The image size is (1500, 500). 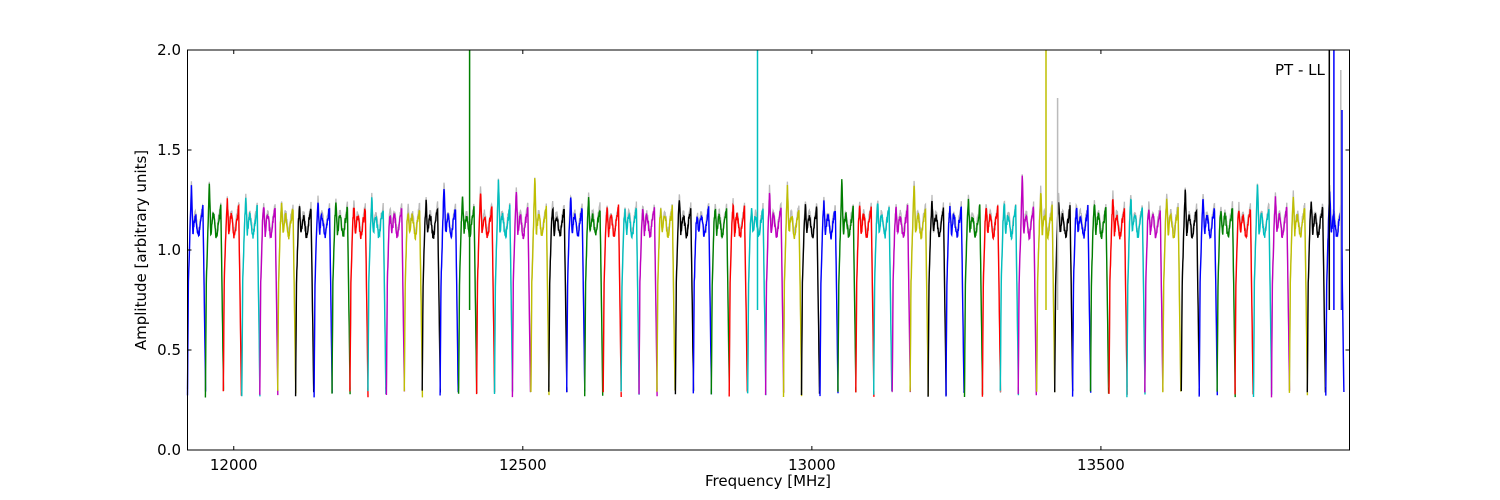 I want to click on y-tick-label: 0.5, so click(x=169, y=350).